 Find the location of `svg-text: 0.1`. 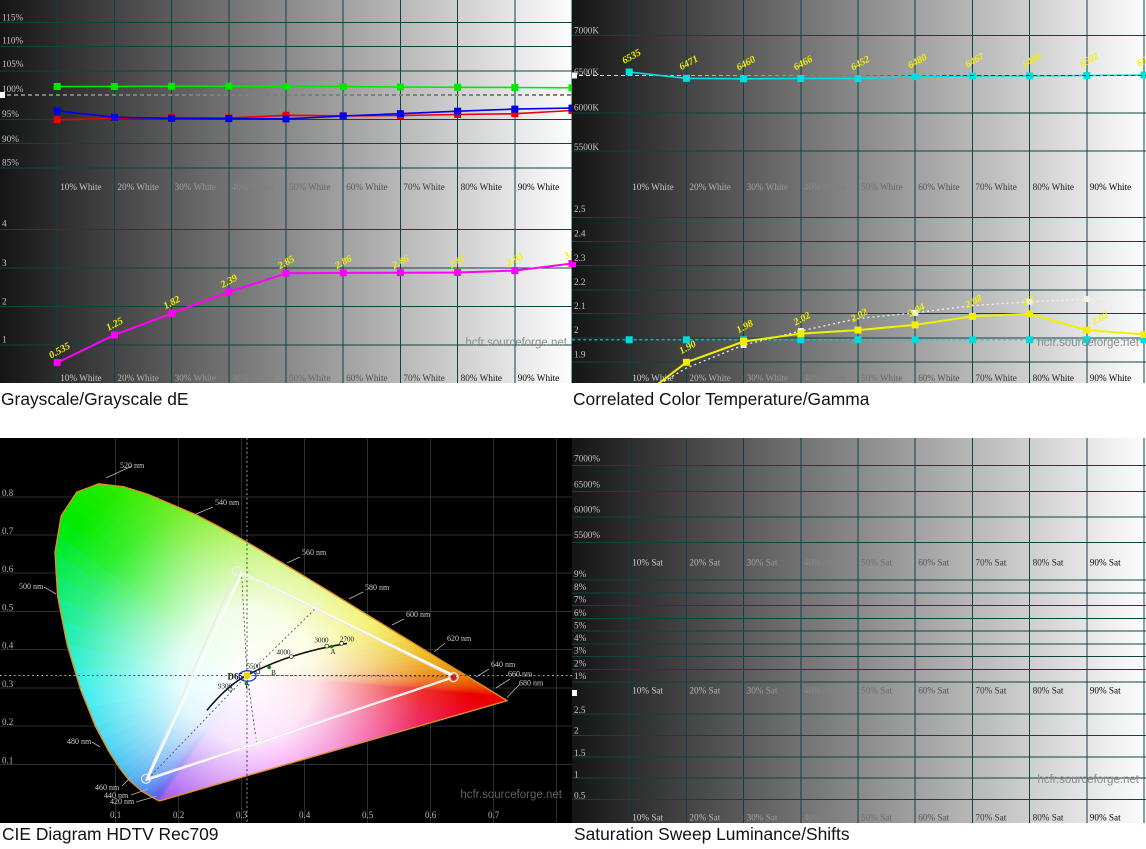

svg-text: 0.1 is located at coordinates (115, 815).